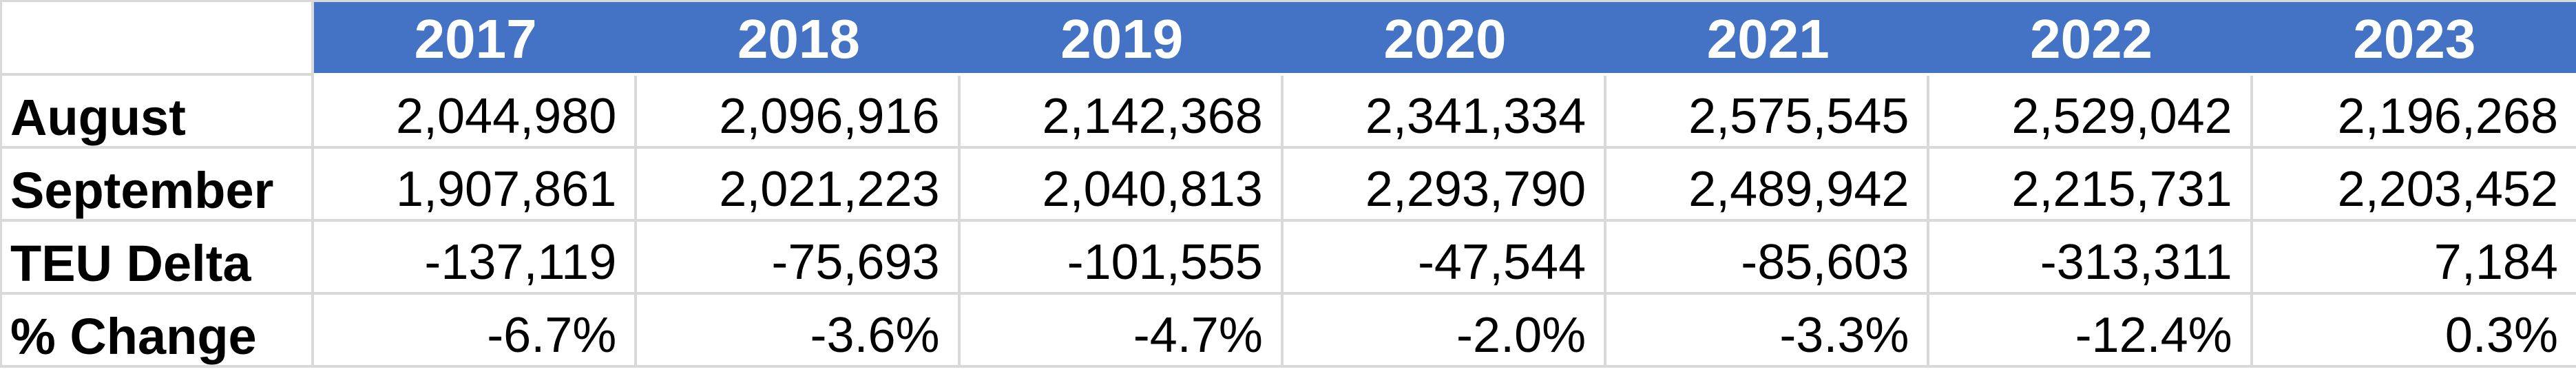 This screenshot has height=376, width=2576. What do you see at coordinates (2414, 39) in the screenshot?
I see `year-header-2023: 2023` at bounding box center [2414, 39].